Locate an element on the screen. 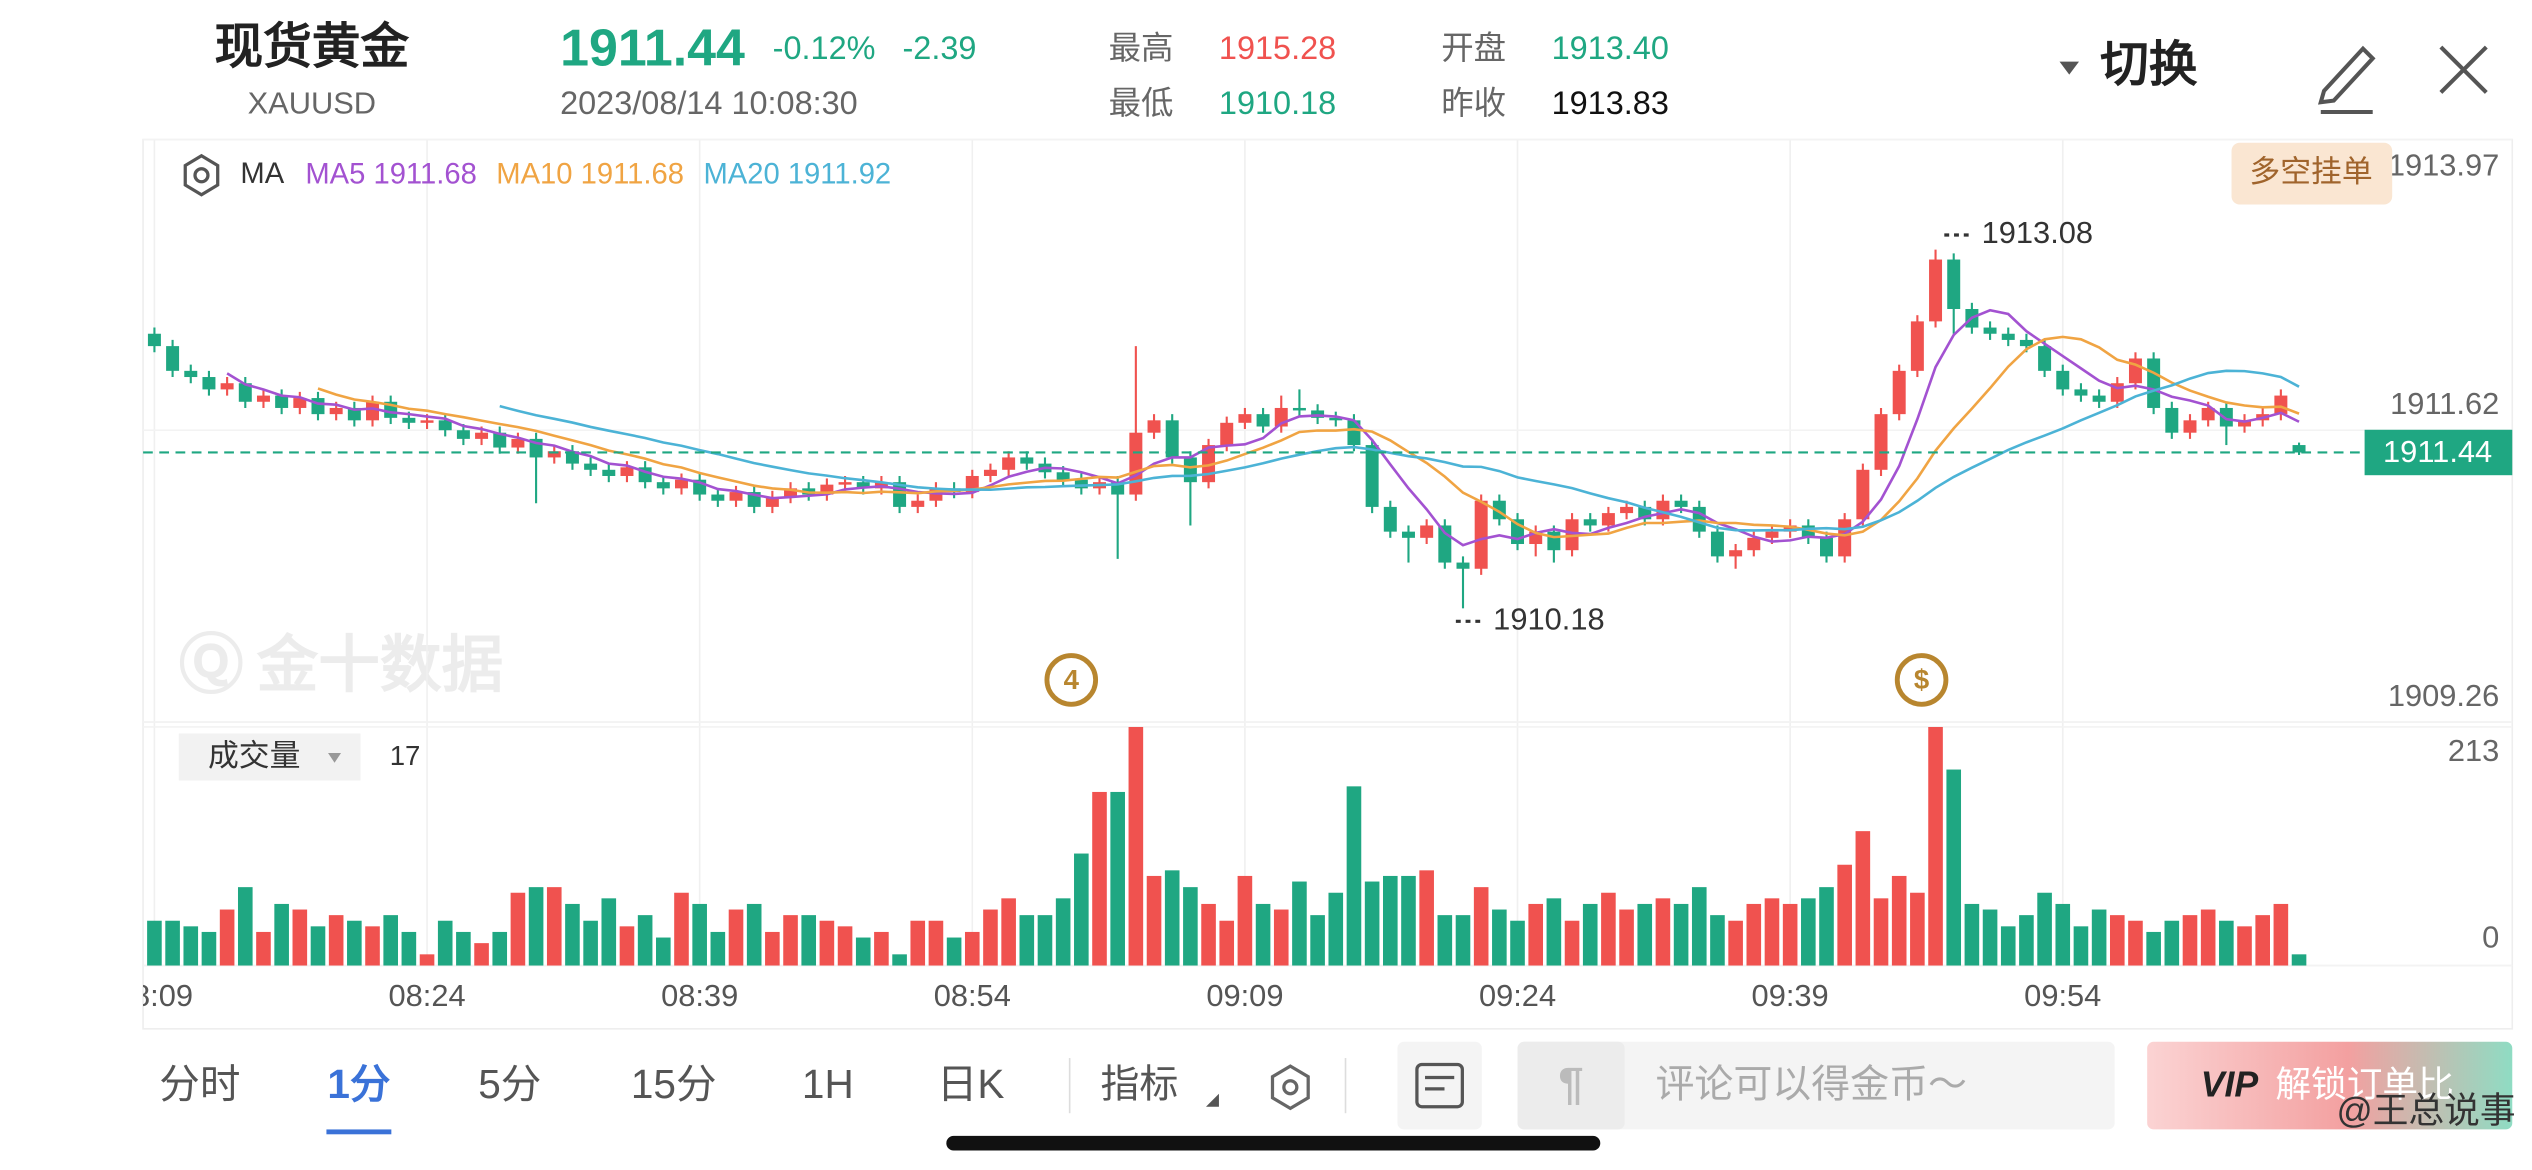 This screenshot has width=2532, height=1170. event-label: $ is located at coordinates (1921, 679).